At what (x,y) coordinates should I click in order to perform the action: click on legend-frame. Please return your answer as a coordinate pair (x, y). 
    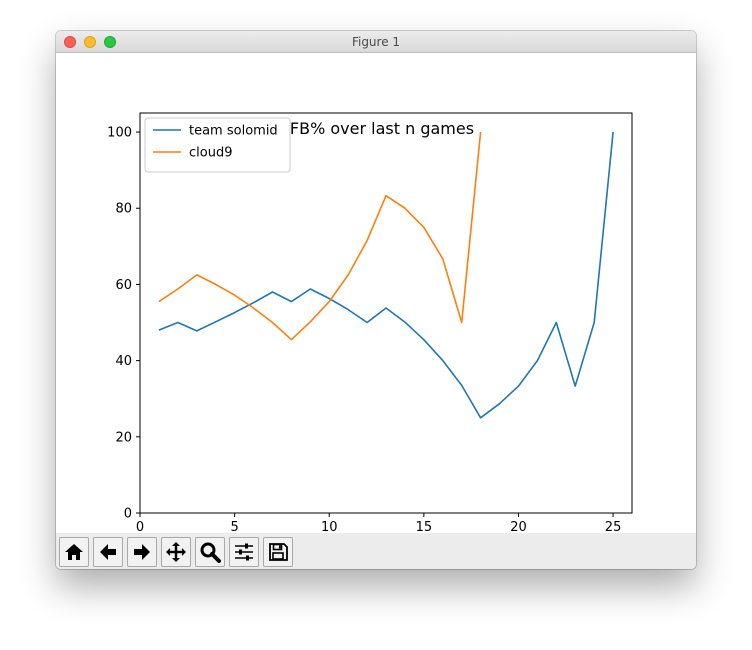
    Looking at the image, I should click on (217, 145).